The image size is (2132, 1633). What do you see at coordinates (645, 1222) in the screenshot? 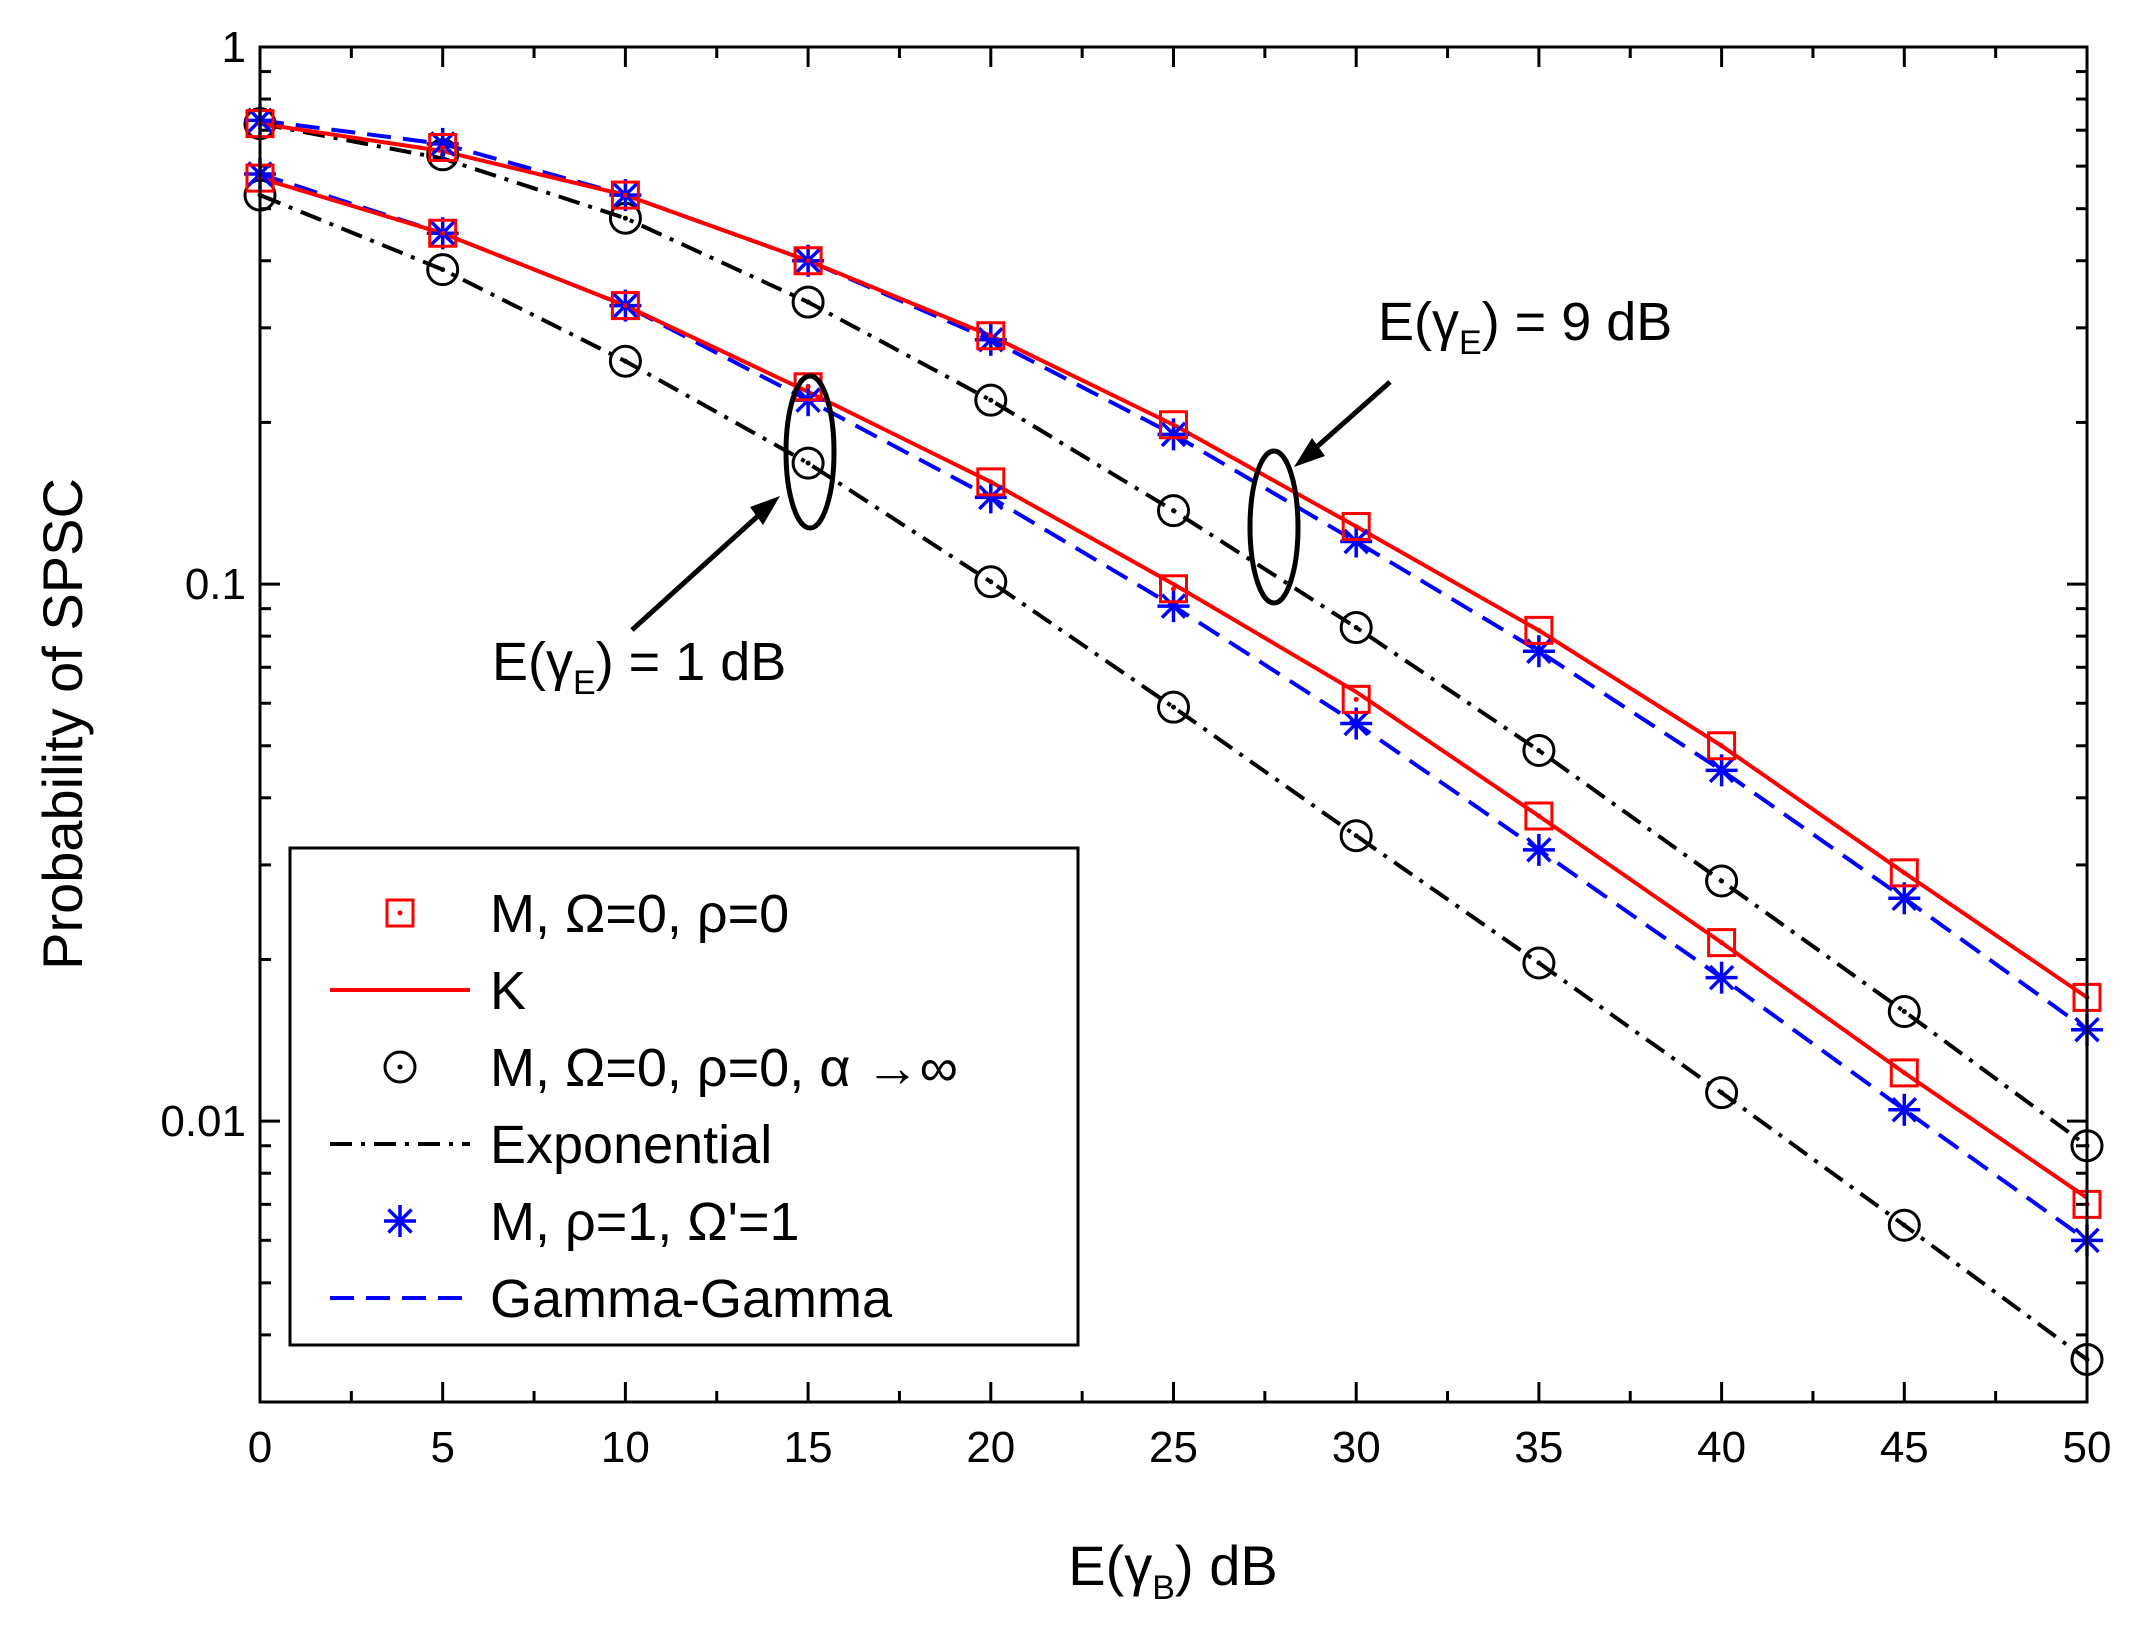
I see `legend-label: M, ρ=1, Ω'=1` at bounding box center [645, 1222].